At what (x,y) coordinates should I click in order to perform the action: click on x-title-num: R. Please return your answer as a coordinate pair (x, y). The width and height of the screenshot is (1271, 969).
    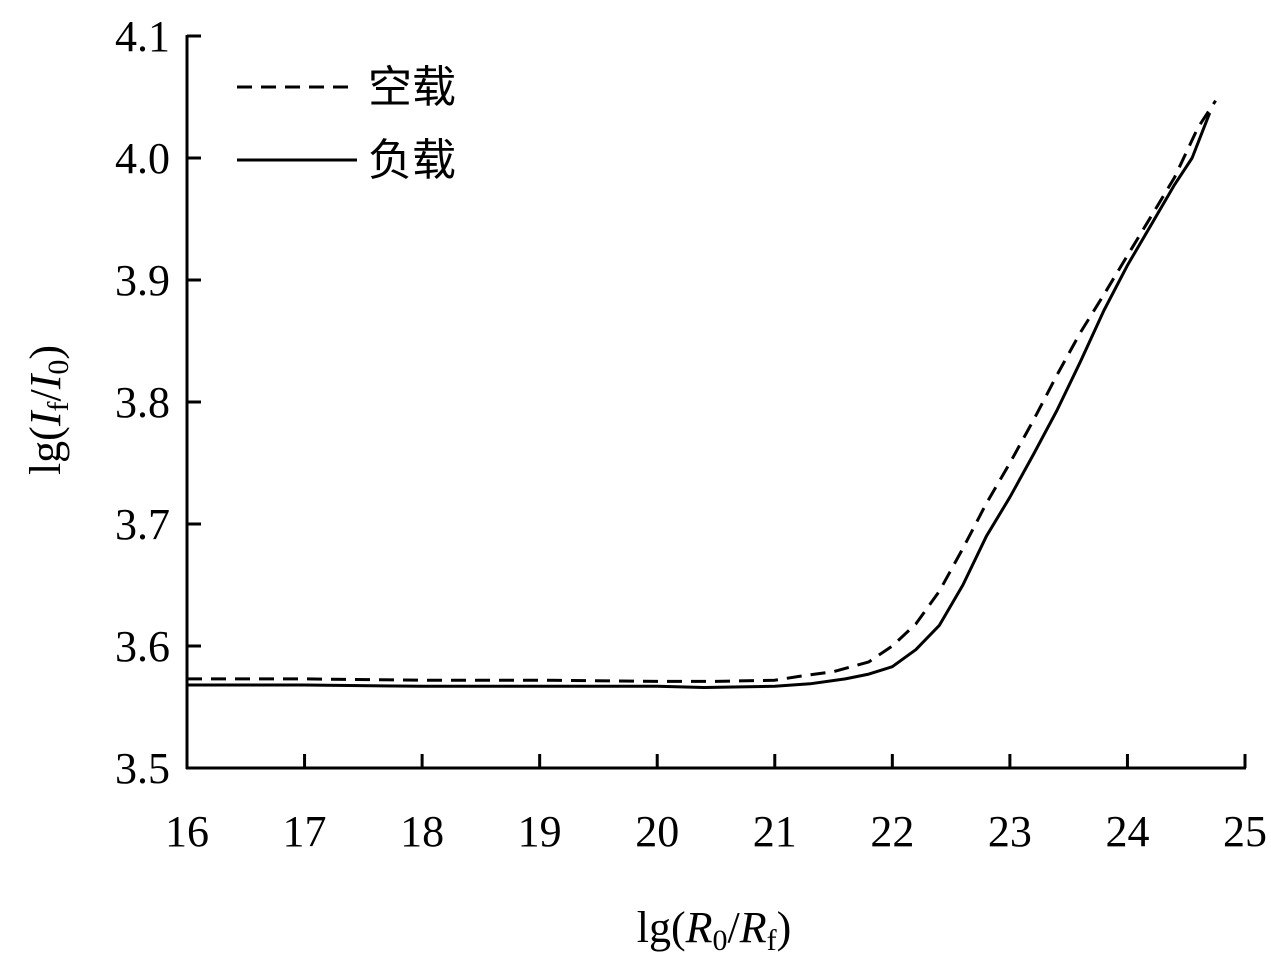
    Looking at the image, I should click on (699, 927).